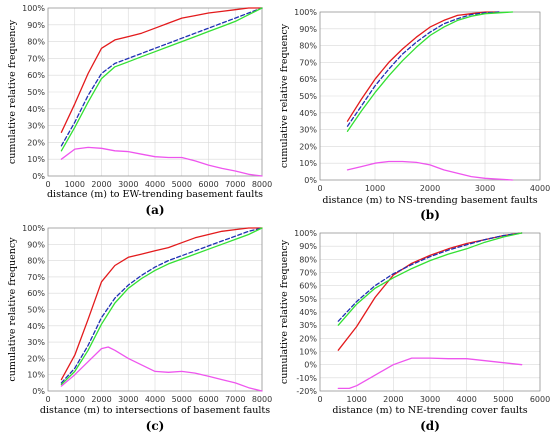 The height and width of the screenshot is (439, 550). Describe the element at coordinates (430, 215) in the screenshot. I see `panel-label: (b)` at that location.